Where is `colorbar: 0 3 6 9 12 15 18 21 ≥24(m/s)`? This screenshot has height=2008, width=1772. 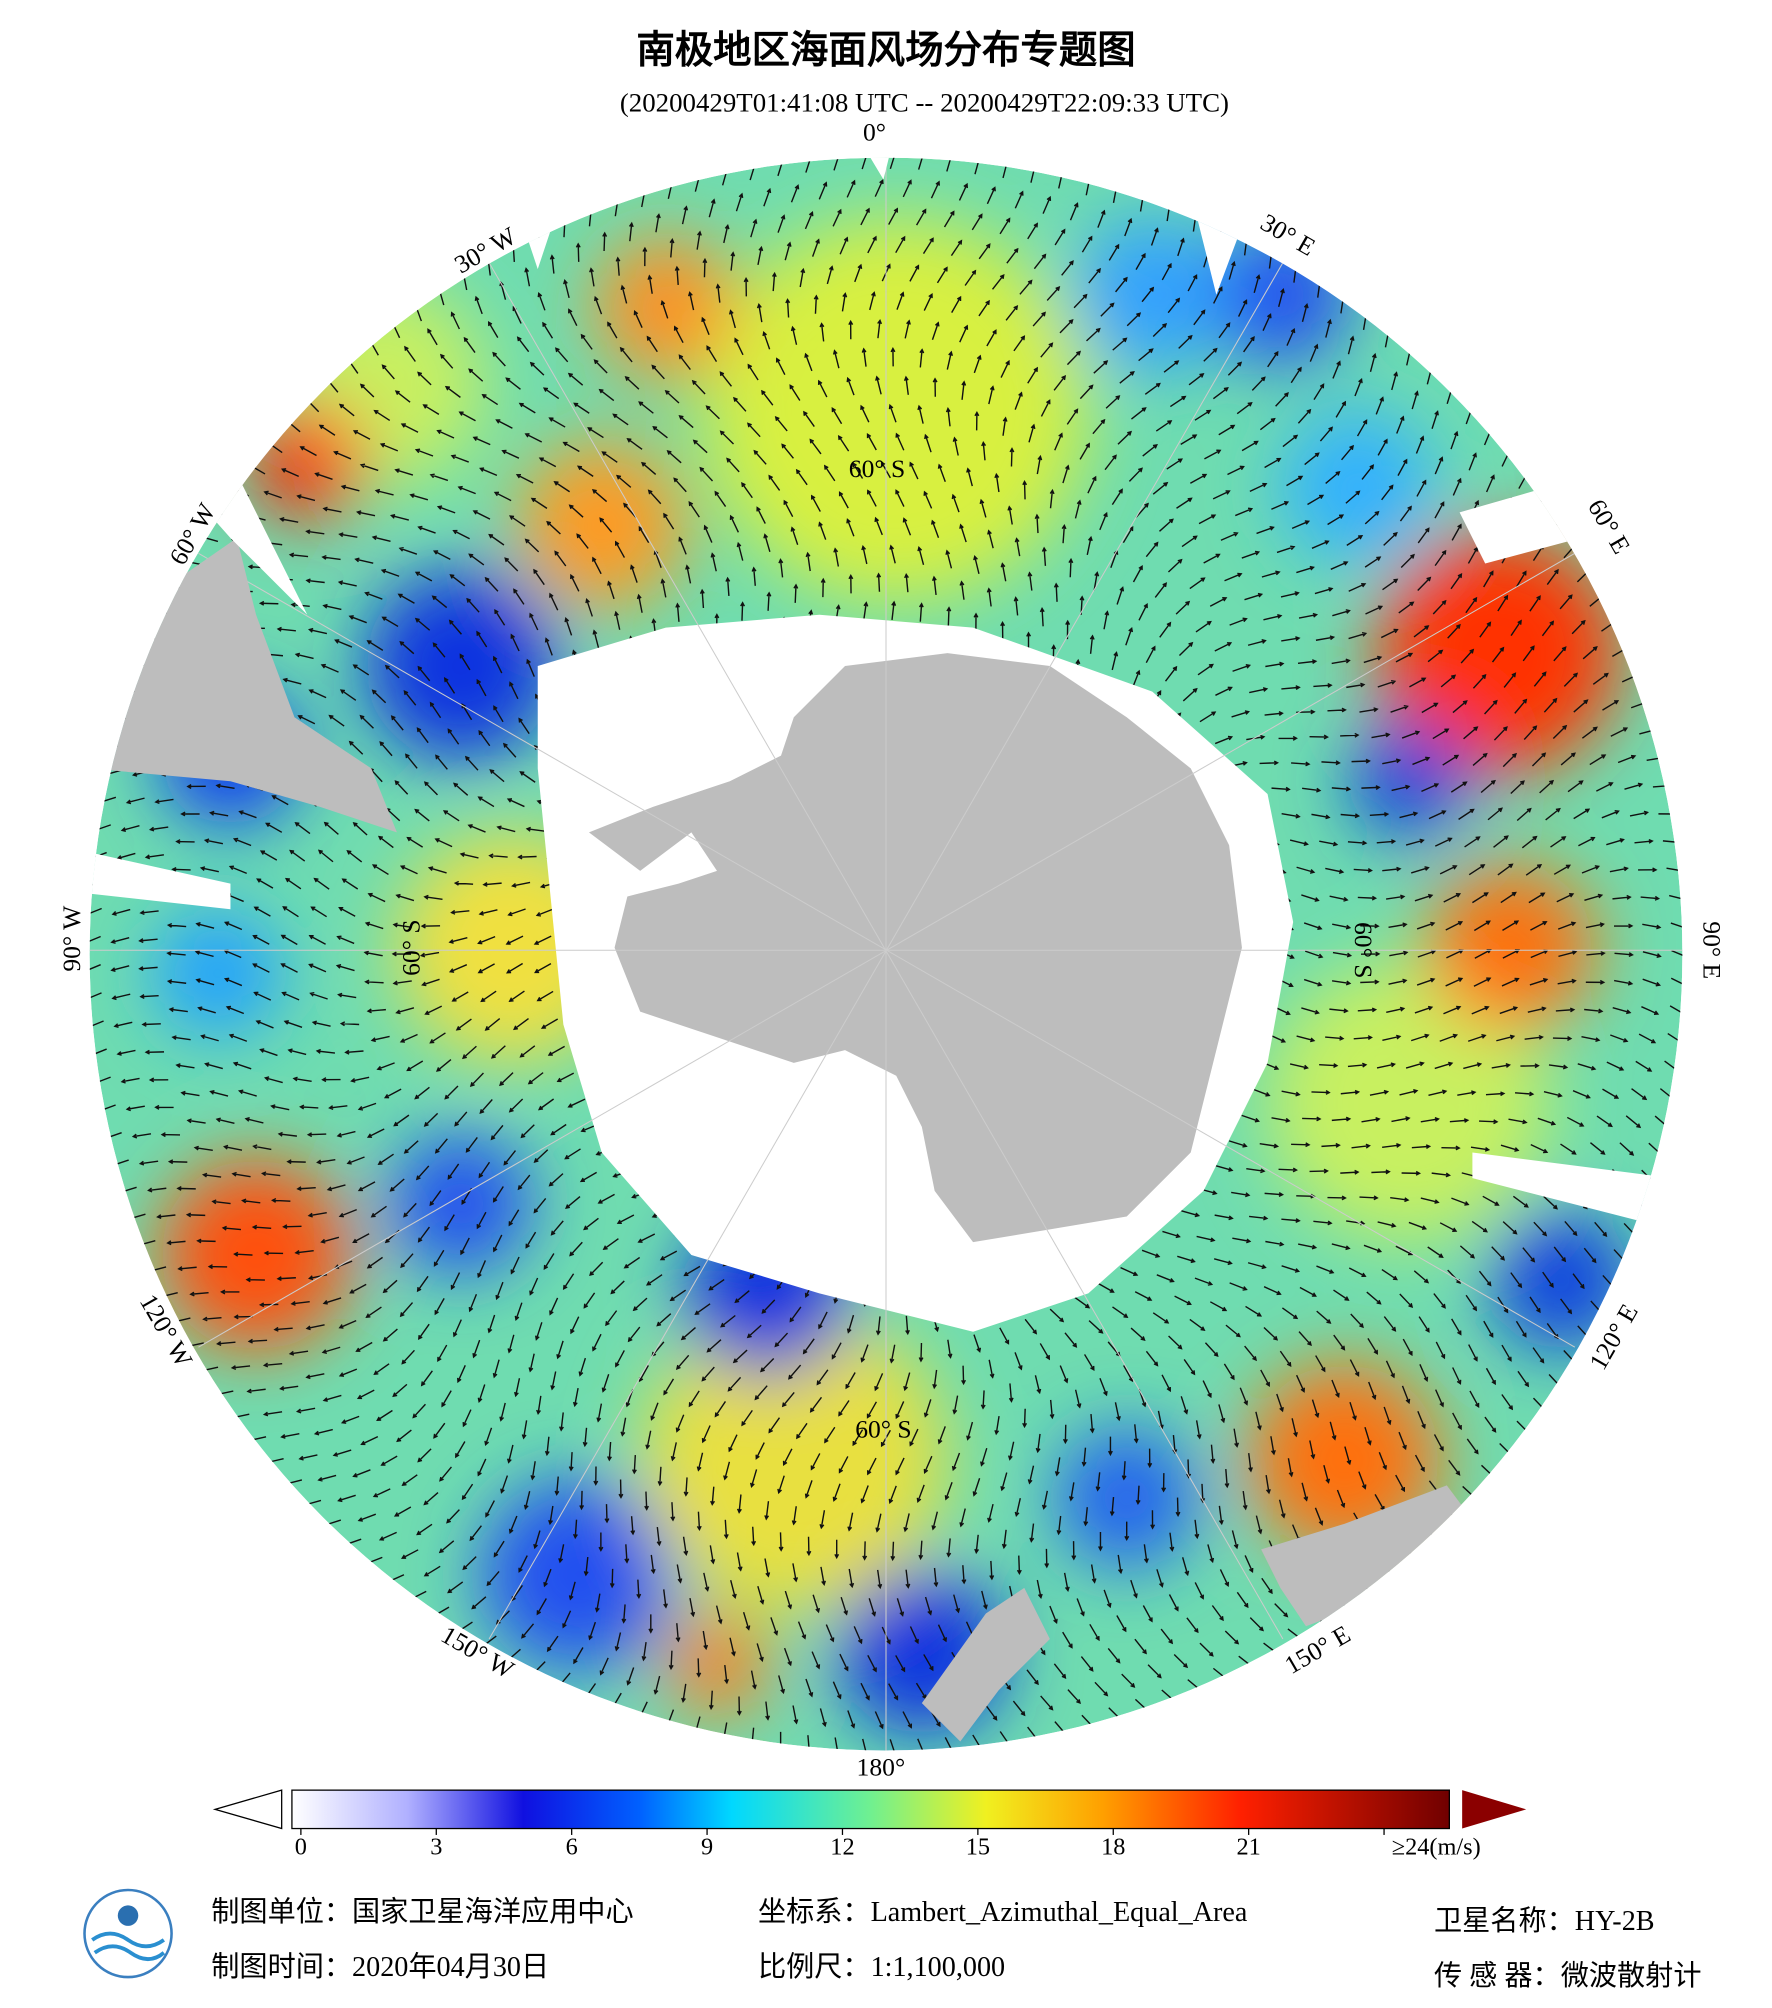 colorbar: 0 3 6 9 12 15 18 21 ≥24(m/s) is located at coordinates (869, 1825).